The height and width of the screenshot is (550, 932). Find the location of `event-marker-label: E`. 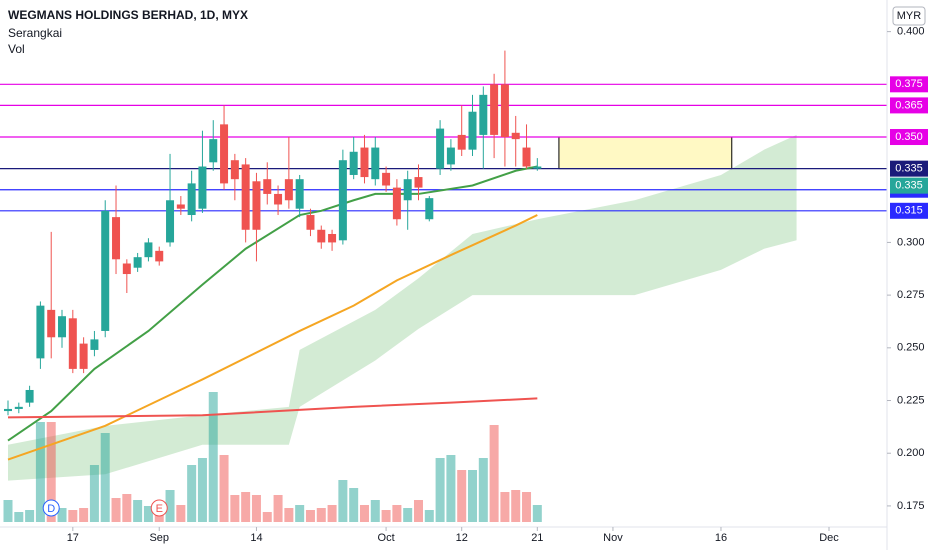

event-marker-label: E is located at coordinates (159, 509).